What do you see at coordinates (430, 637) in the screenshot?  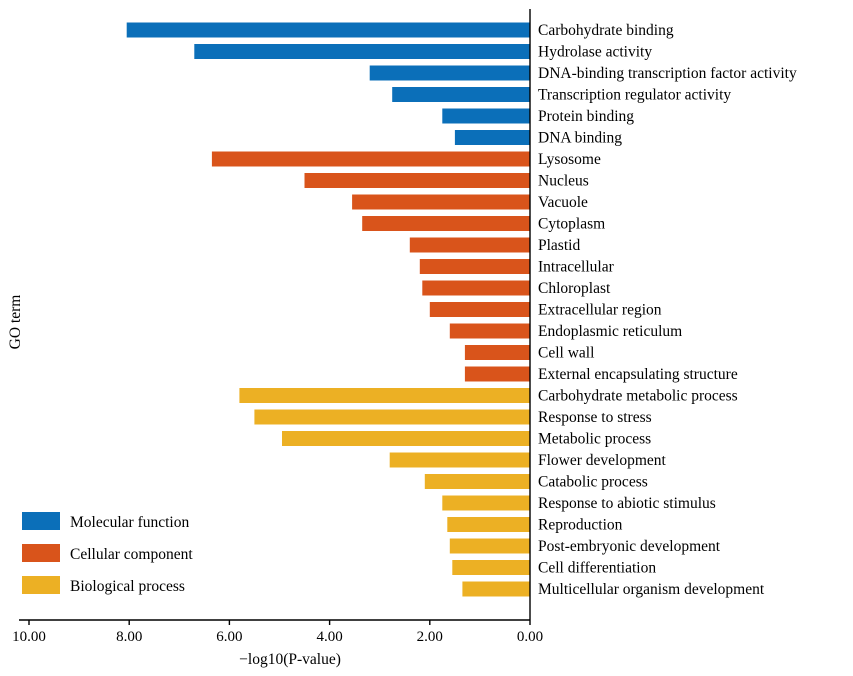 I see `x-tick-label-4: 2.00` at bounding box center [430, 637].